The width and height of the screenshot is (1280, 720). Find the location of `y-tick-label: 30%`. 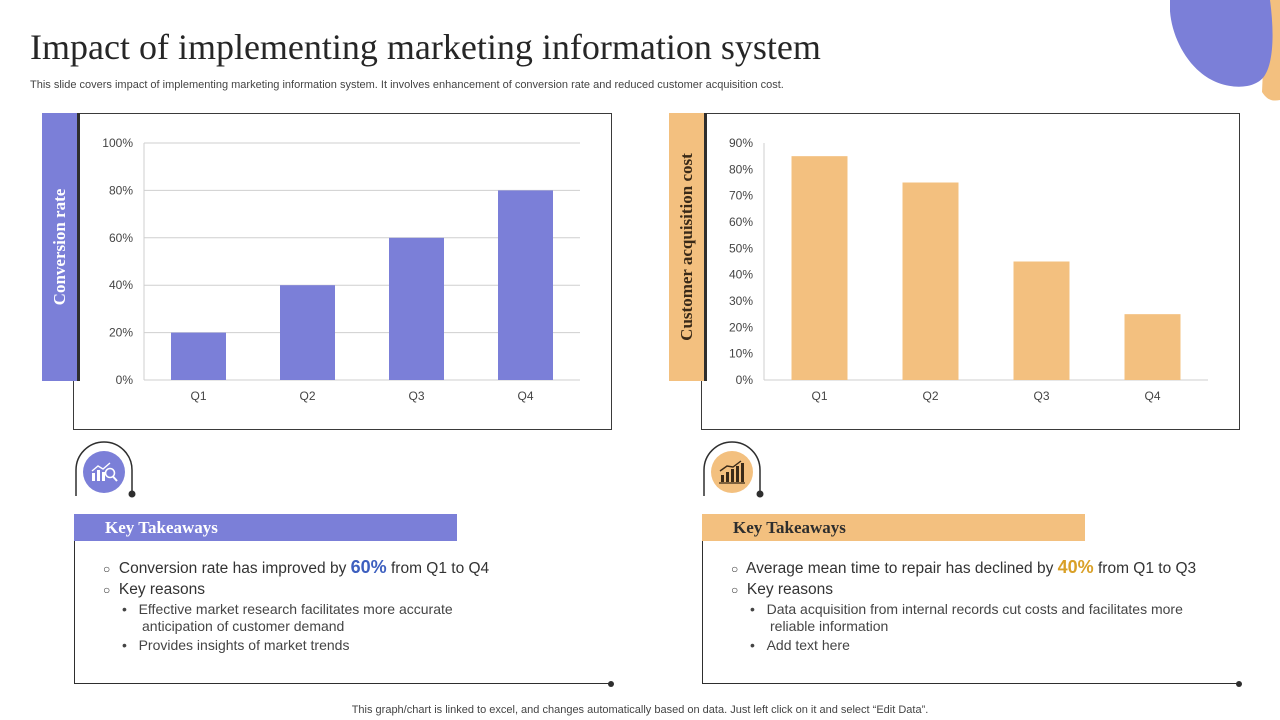

y-tick-label: 30% is located at coordinates (741, 301).